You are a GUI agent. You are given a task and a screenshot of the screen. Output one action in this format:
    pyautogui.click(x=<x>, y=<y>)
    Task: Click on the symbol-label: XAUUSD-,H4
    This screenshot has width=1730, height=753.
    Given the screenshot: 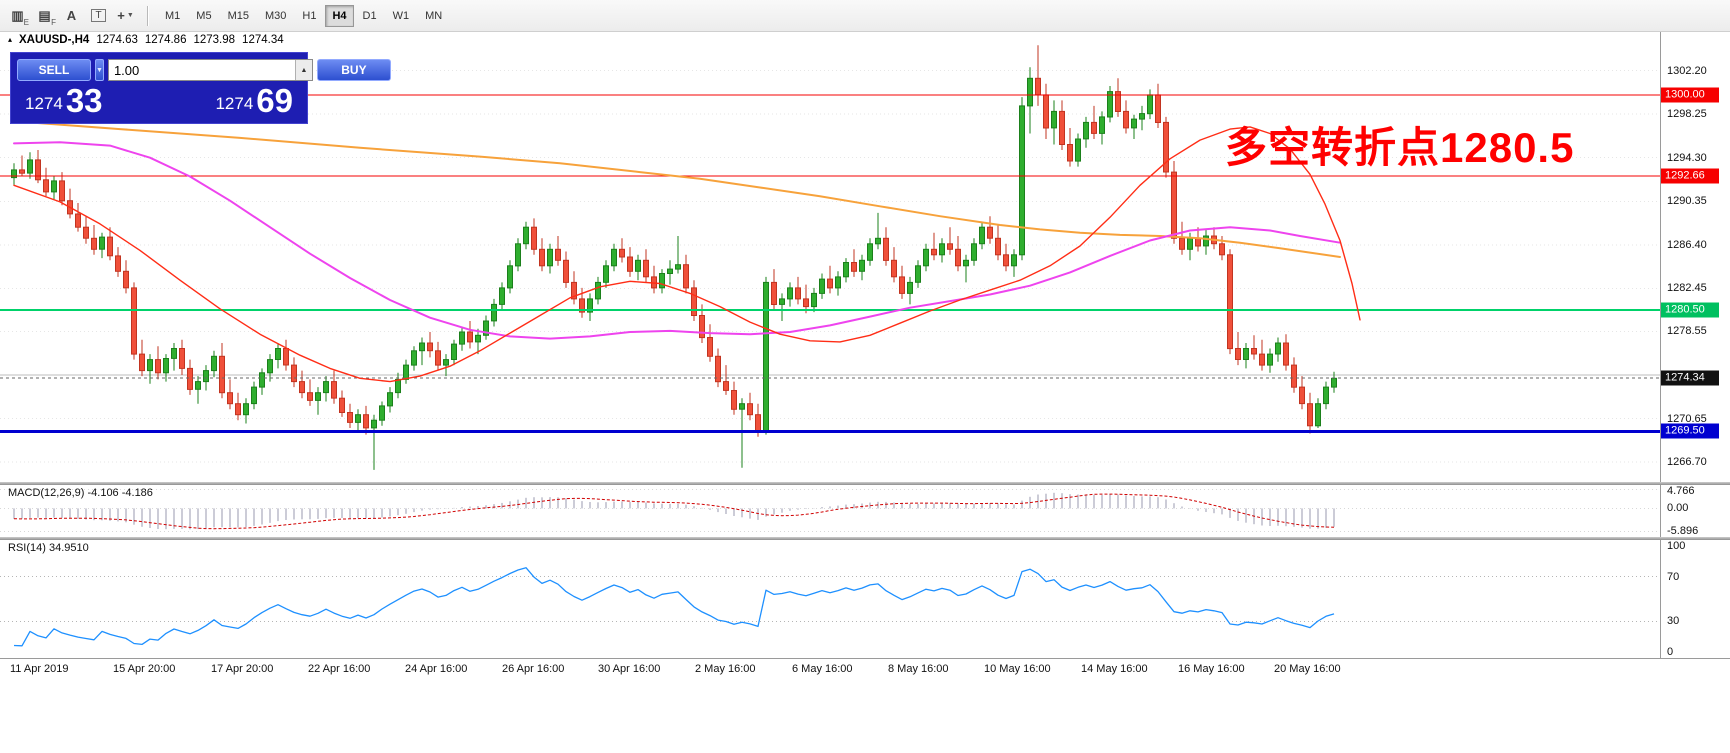 What is the action you would take?
    pyautogui.click(x=54, y=40)
    